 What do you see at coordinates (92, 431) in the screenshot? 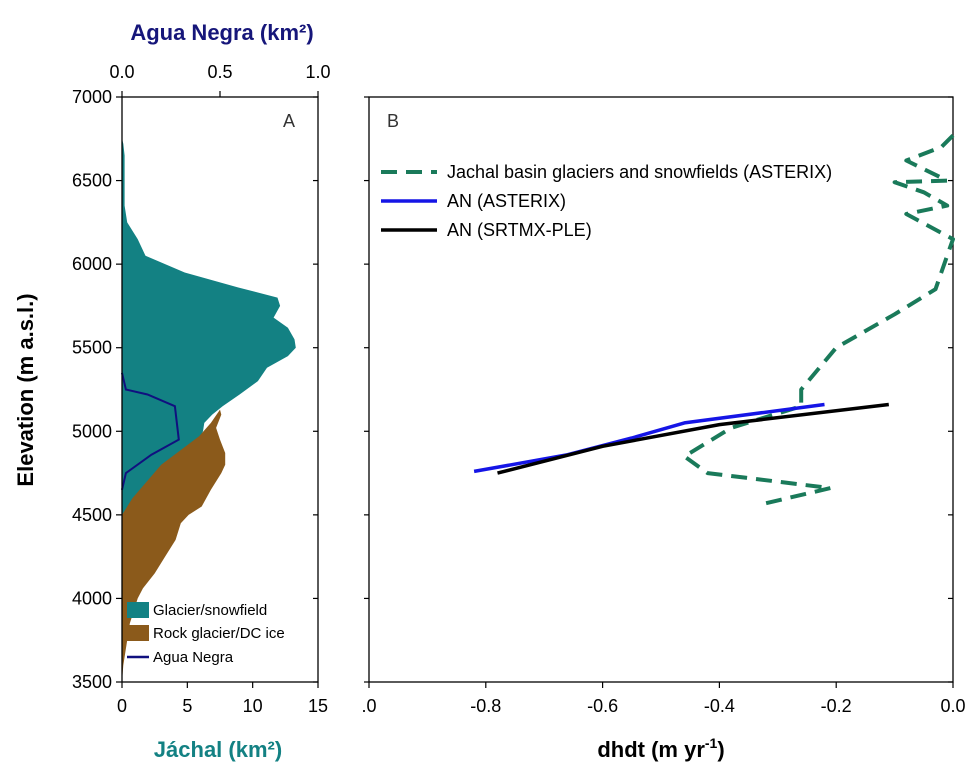
I see `y-tick-label: 5000` at bounding box center [92, 431].